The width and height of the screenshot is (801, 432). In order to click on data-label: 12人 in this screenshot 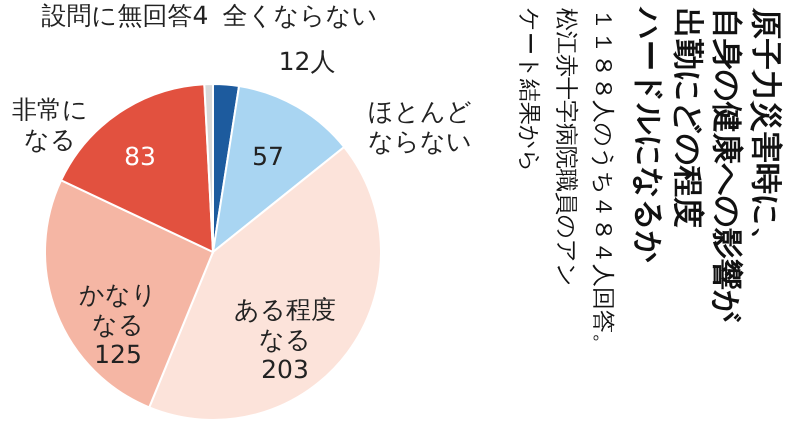, I will do `click(307, 61)`.